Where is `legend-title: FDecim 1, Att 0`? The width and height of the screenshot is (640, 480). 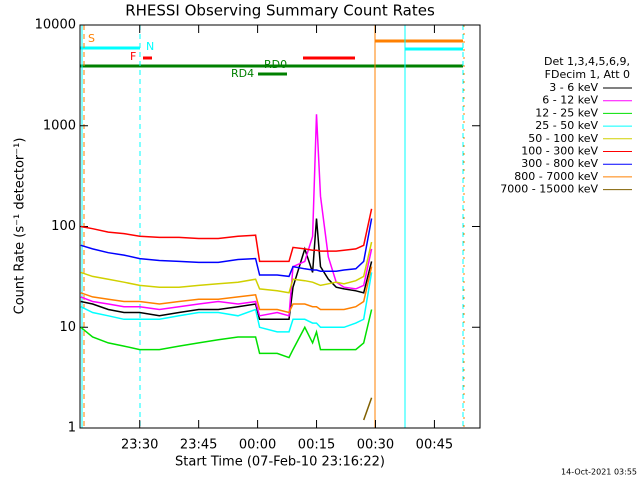 legend-title: FDecim 1, Att 0 is located at coordinates (587, 74).